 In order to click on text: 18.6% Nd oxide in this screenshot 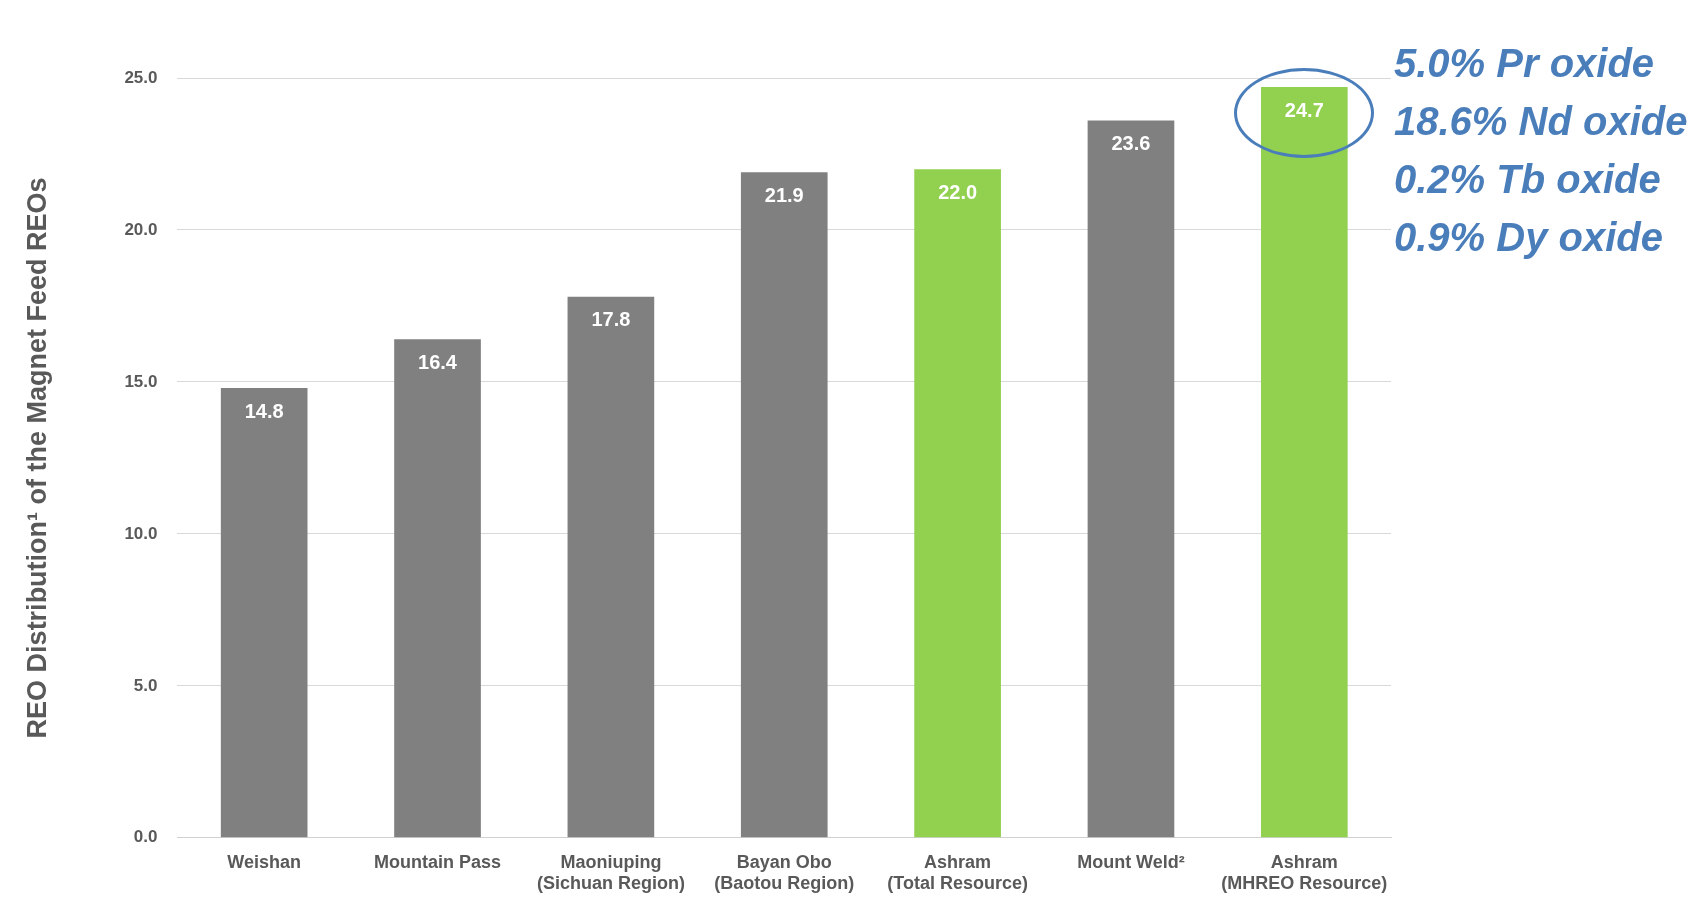, I will do `click(1541, 121)`.